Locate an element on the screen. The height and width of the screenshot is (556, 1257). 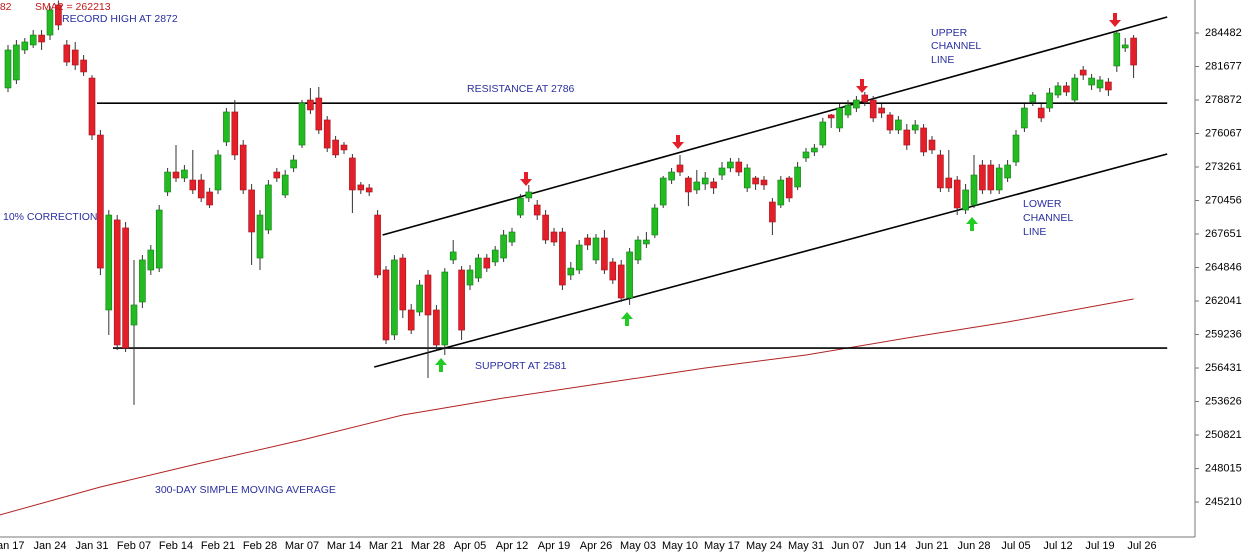
y-tick-label: 264846 is located at coordinates (1223, 267).